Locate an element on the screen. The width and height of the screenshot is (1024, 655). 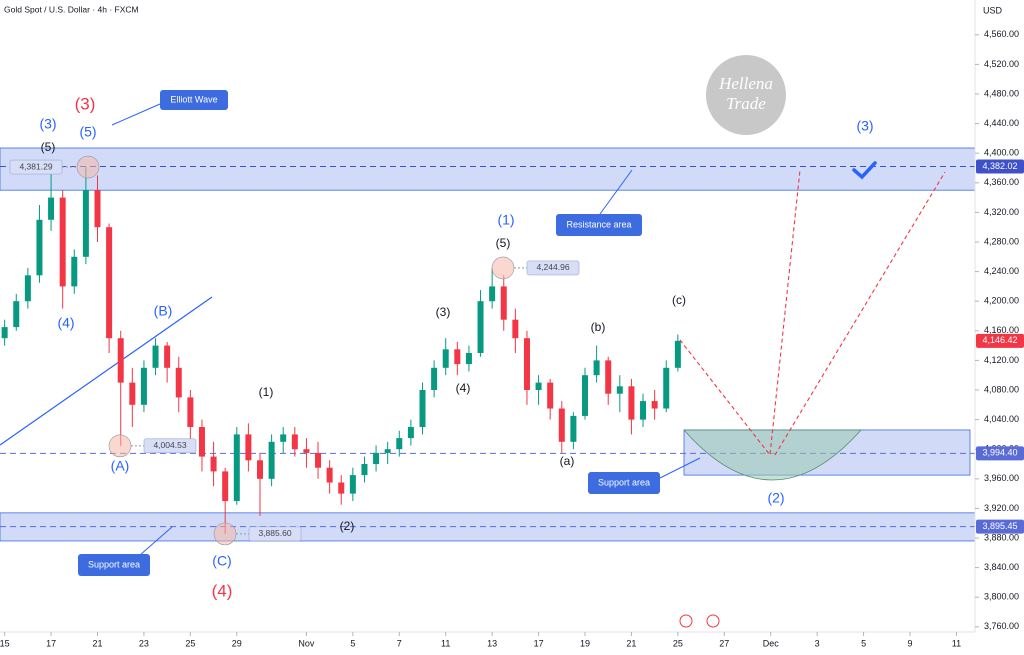
wave-label: (C) is located at coordinates (221, 561).